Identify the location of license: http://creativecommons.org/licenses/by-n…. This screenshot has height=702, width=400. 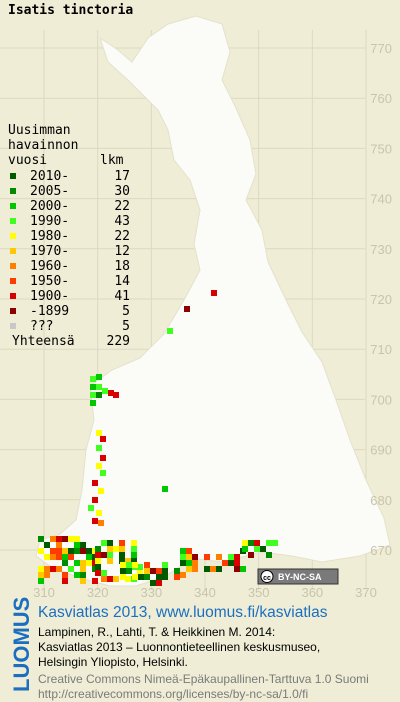
(173, 694).